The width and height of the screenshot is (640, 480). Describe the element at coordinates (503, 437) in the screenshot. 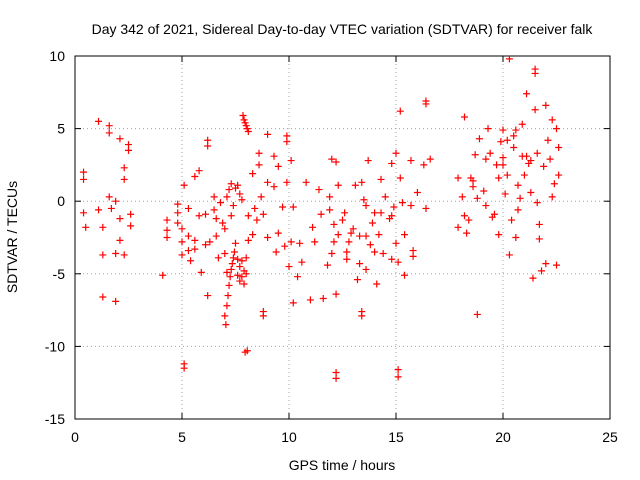

I see `x-tick-label: 20` at that location.